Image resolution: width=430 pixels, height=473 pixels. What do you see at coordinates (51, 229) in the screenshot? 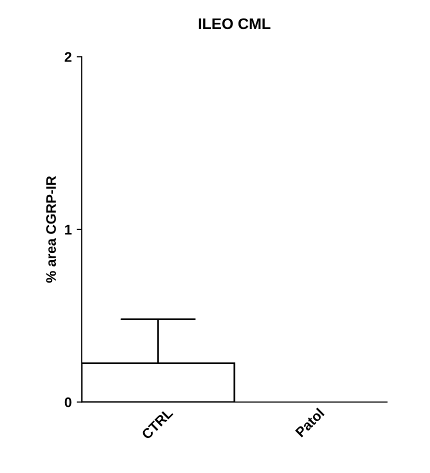
I see `y-axis-title: % area CGRP-IR` at bounding box center [51, 229].